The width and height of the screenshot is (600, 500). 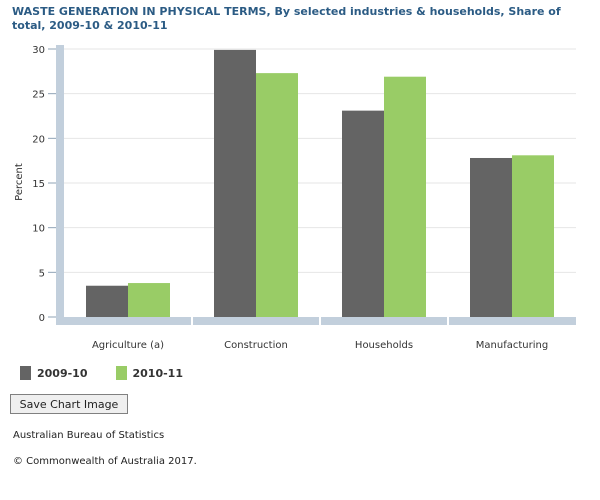 What do you see at coordinates (158, 373) in the screenshot?
I see `legend-label-2010-11: 2010-11` at bounding box center [158, 373].